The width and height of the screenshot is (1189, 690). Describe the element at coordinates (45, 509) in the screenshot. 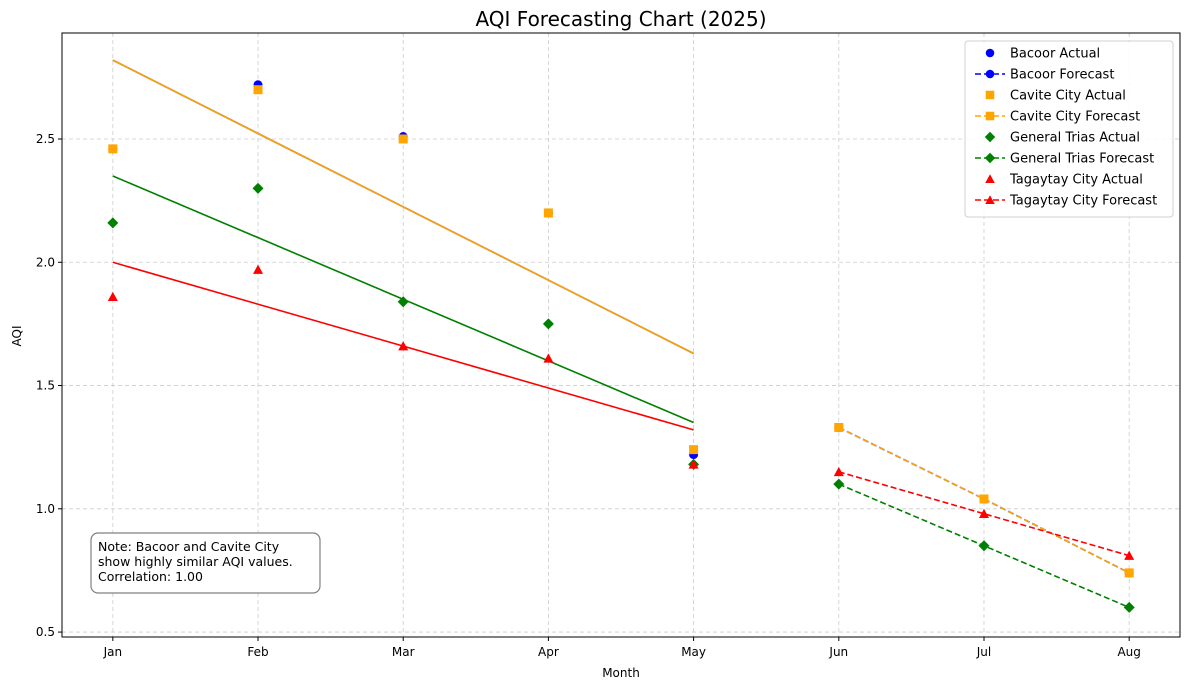

I see `y-tick-label: 1.0` at that location.